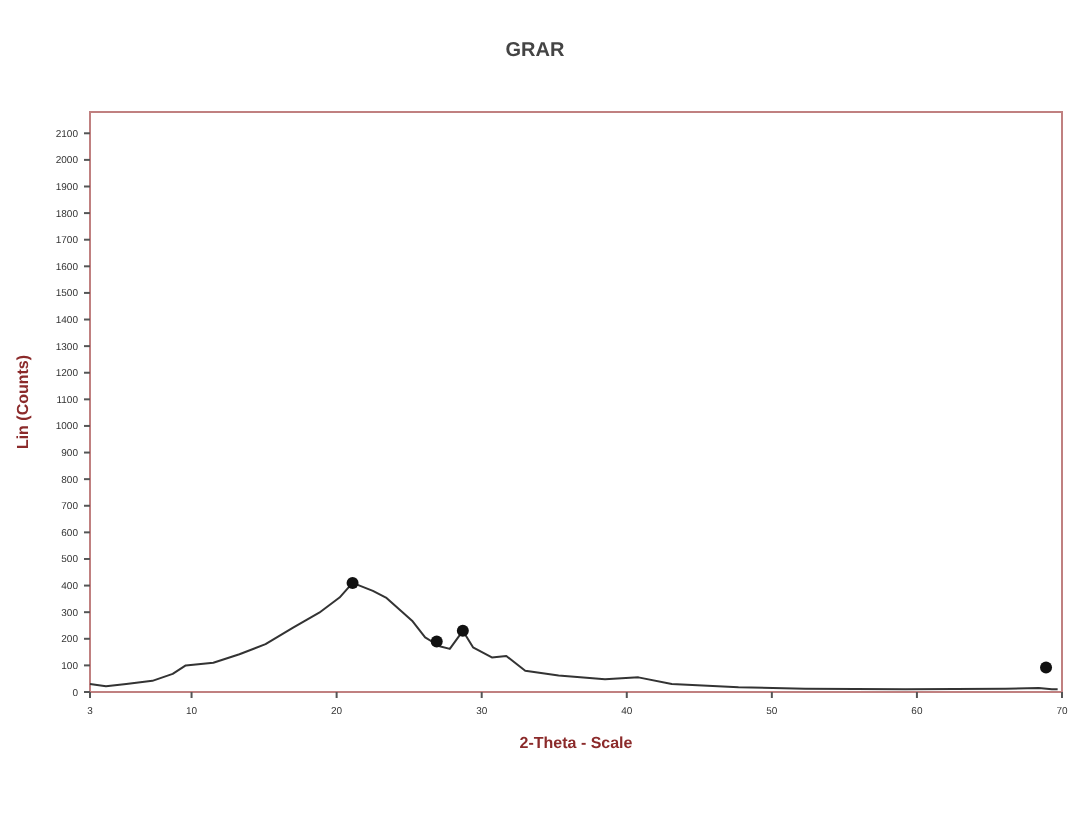 The image size is (1070, 838). Describe the element at coordinates (535, 51) in the screenshot. I see `chart-title: GRAR` at that location.